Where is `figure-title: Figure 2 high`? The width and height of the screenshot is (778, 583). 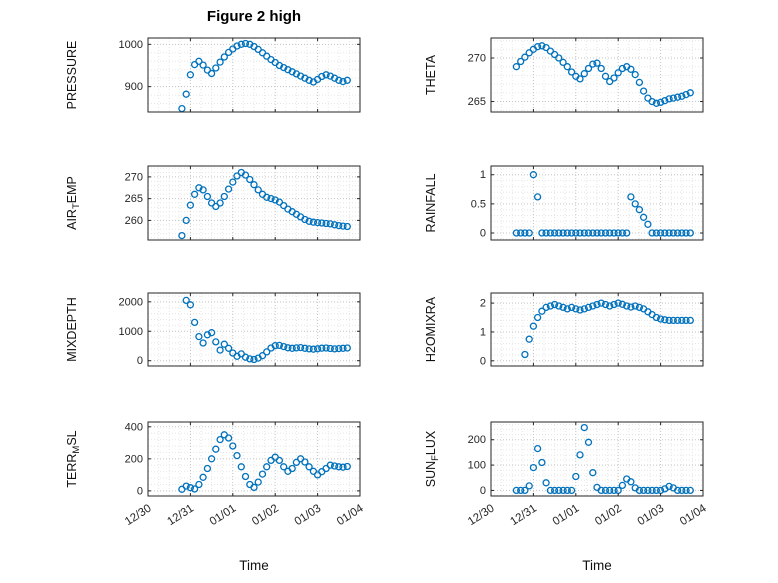
figure-title: Figure 2 high is located at coordinates (254, 16).